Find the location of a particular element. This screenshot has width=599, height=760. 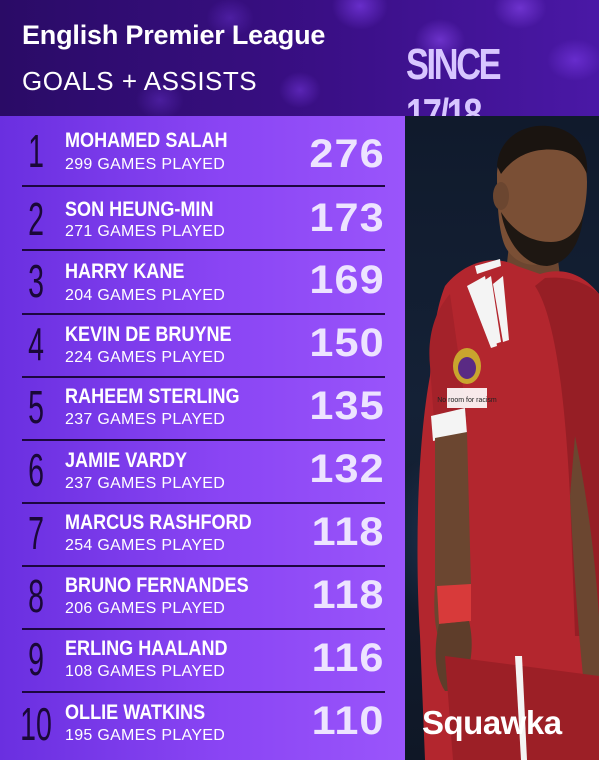

goals-assists-total: 110 is located at coordinates (348, 721).